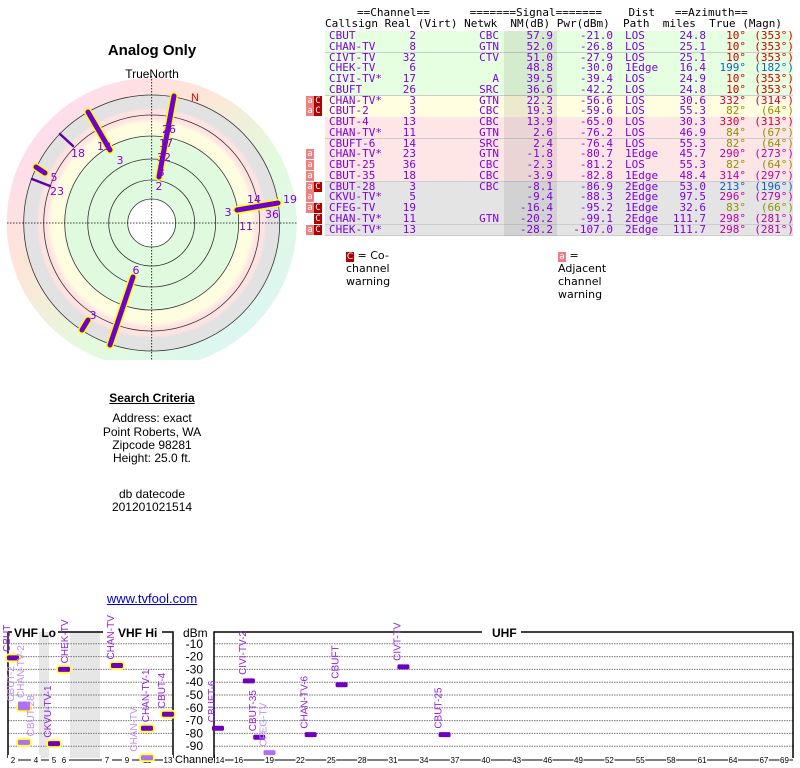  Describe the element at coordinates (733, 760) in the screenshot. I see `channel-tick-label: 64` at that location.